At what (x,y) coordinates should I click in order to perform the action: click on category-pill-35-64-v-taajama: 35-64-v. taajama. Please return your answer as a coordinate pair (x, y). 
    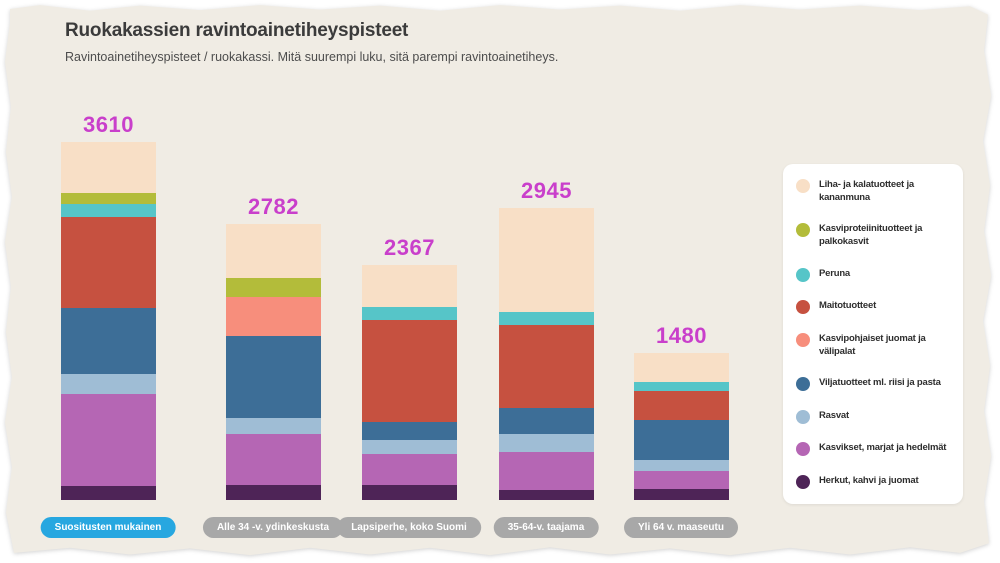
    Looking at the image, I should click on (546, 527).